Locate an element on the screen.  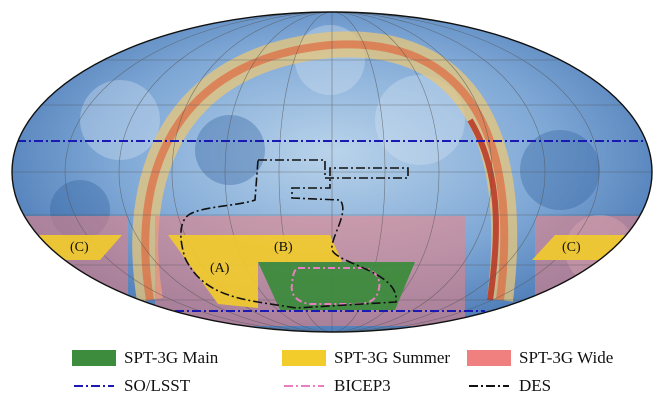
legend-swatch-spt3g-main is located at coordinates (94, 358).